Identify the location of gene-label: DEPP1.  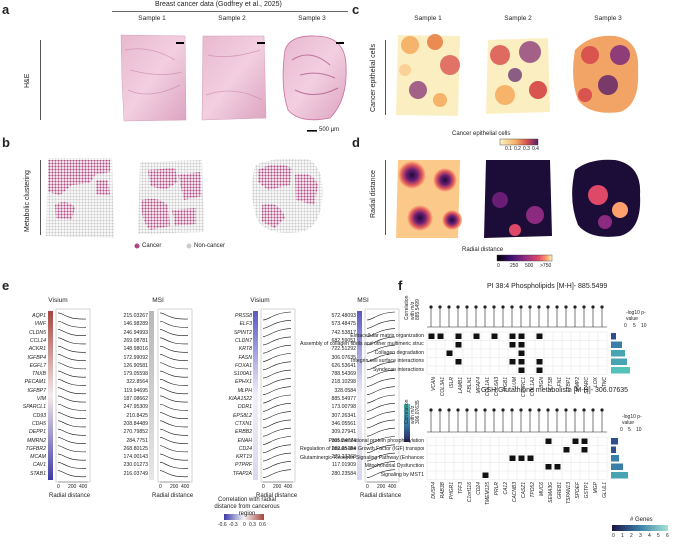
(37, 432).